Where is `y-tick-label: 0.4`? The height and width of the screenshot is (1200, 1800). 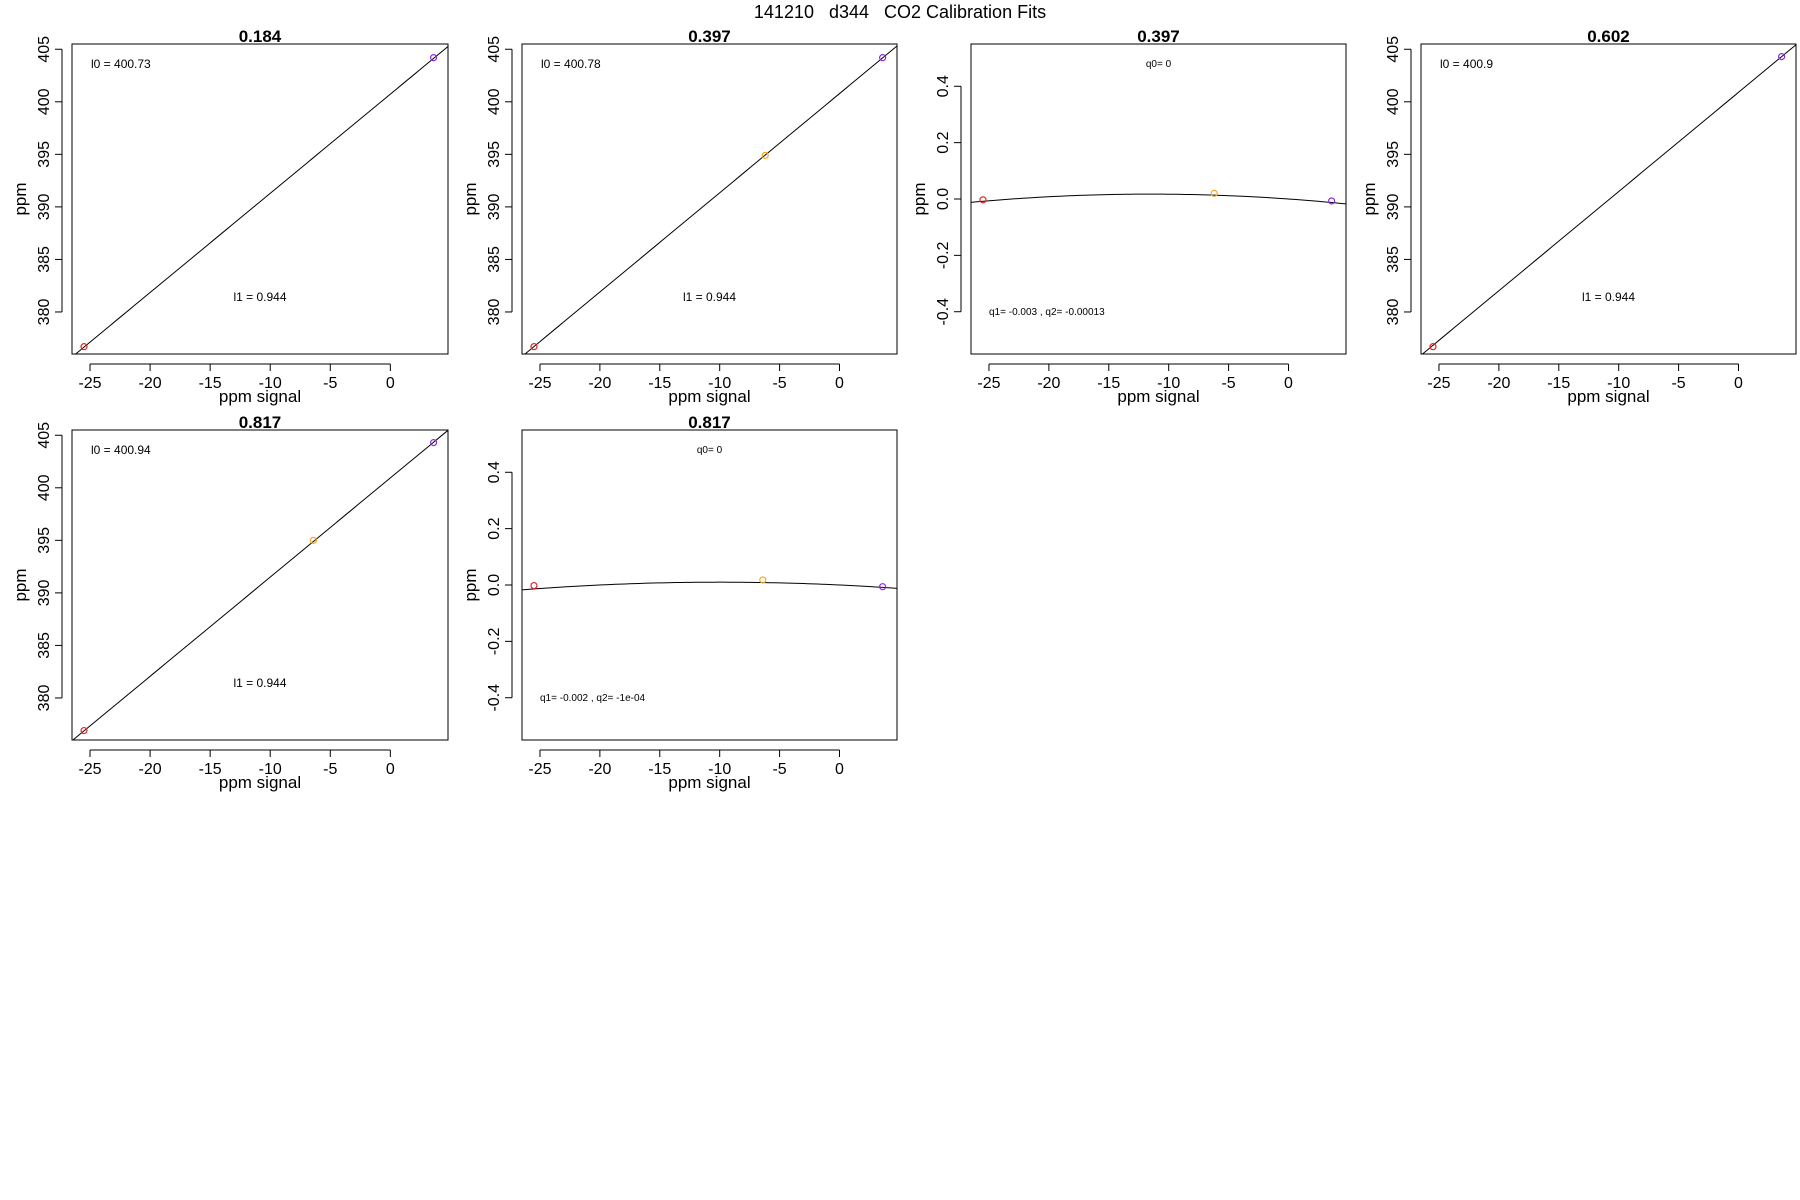 y-tick-label: 0.4 is located at coordinates (494, 472).